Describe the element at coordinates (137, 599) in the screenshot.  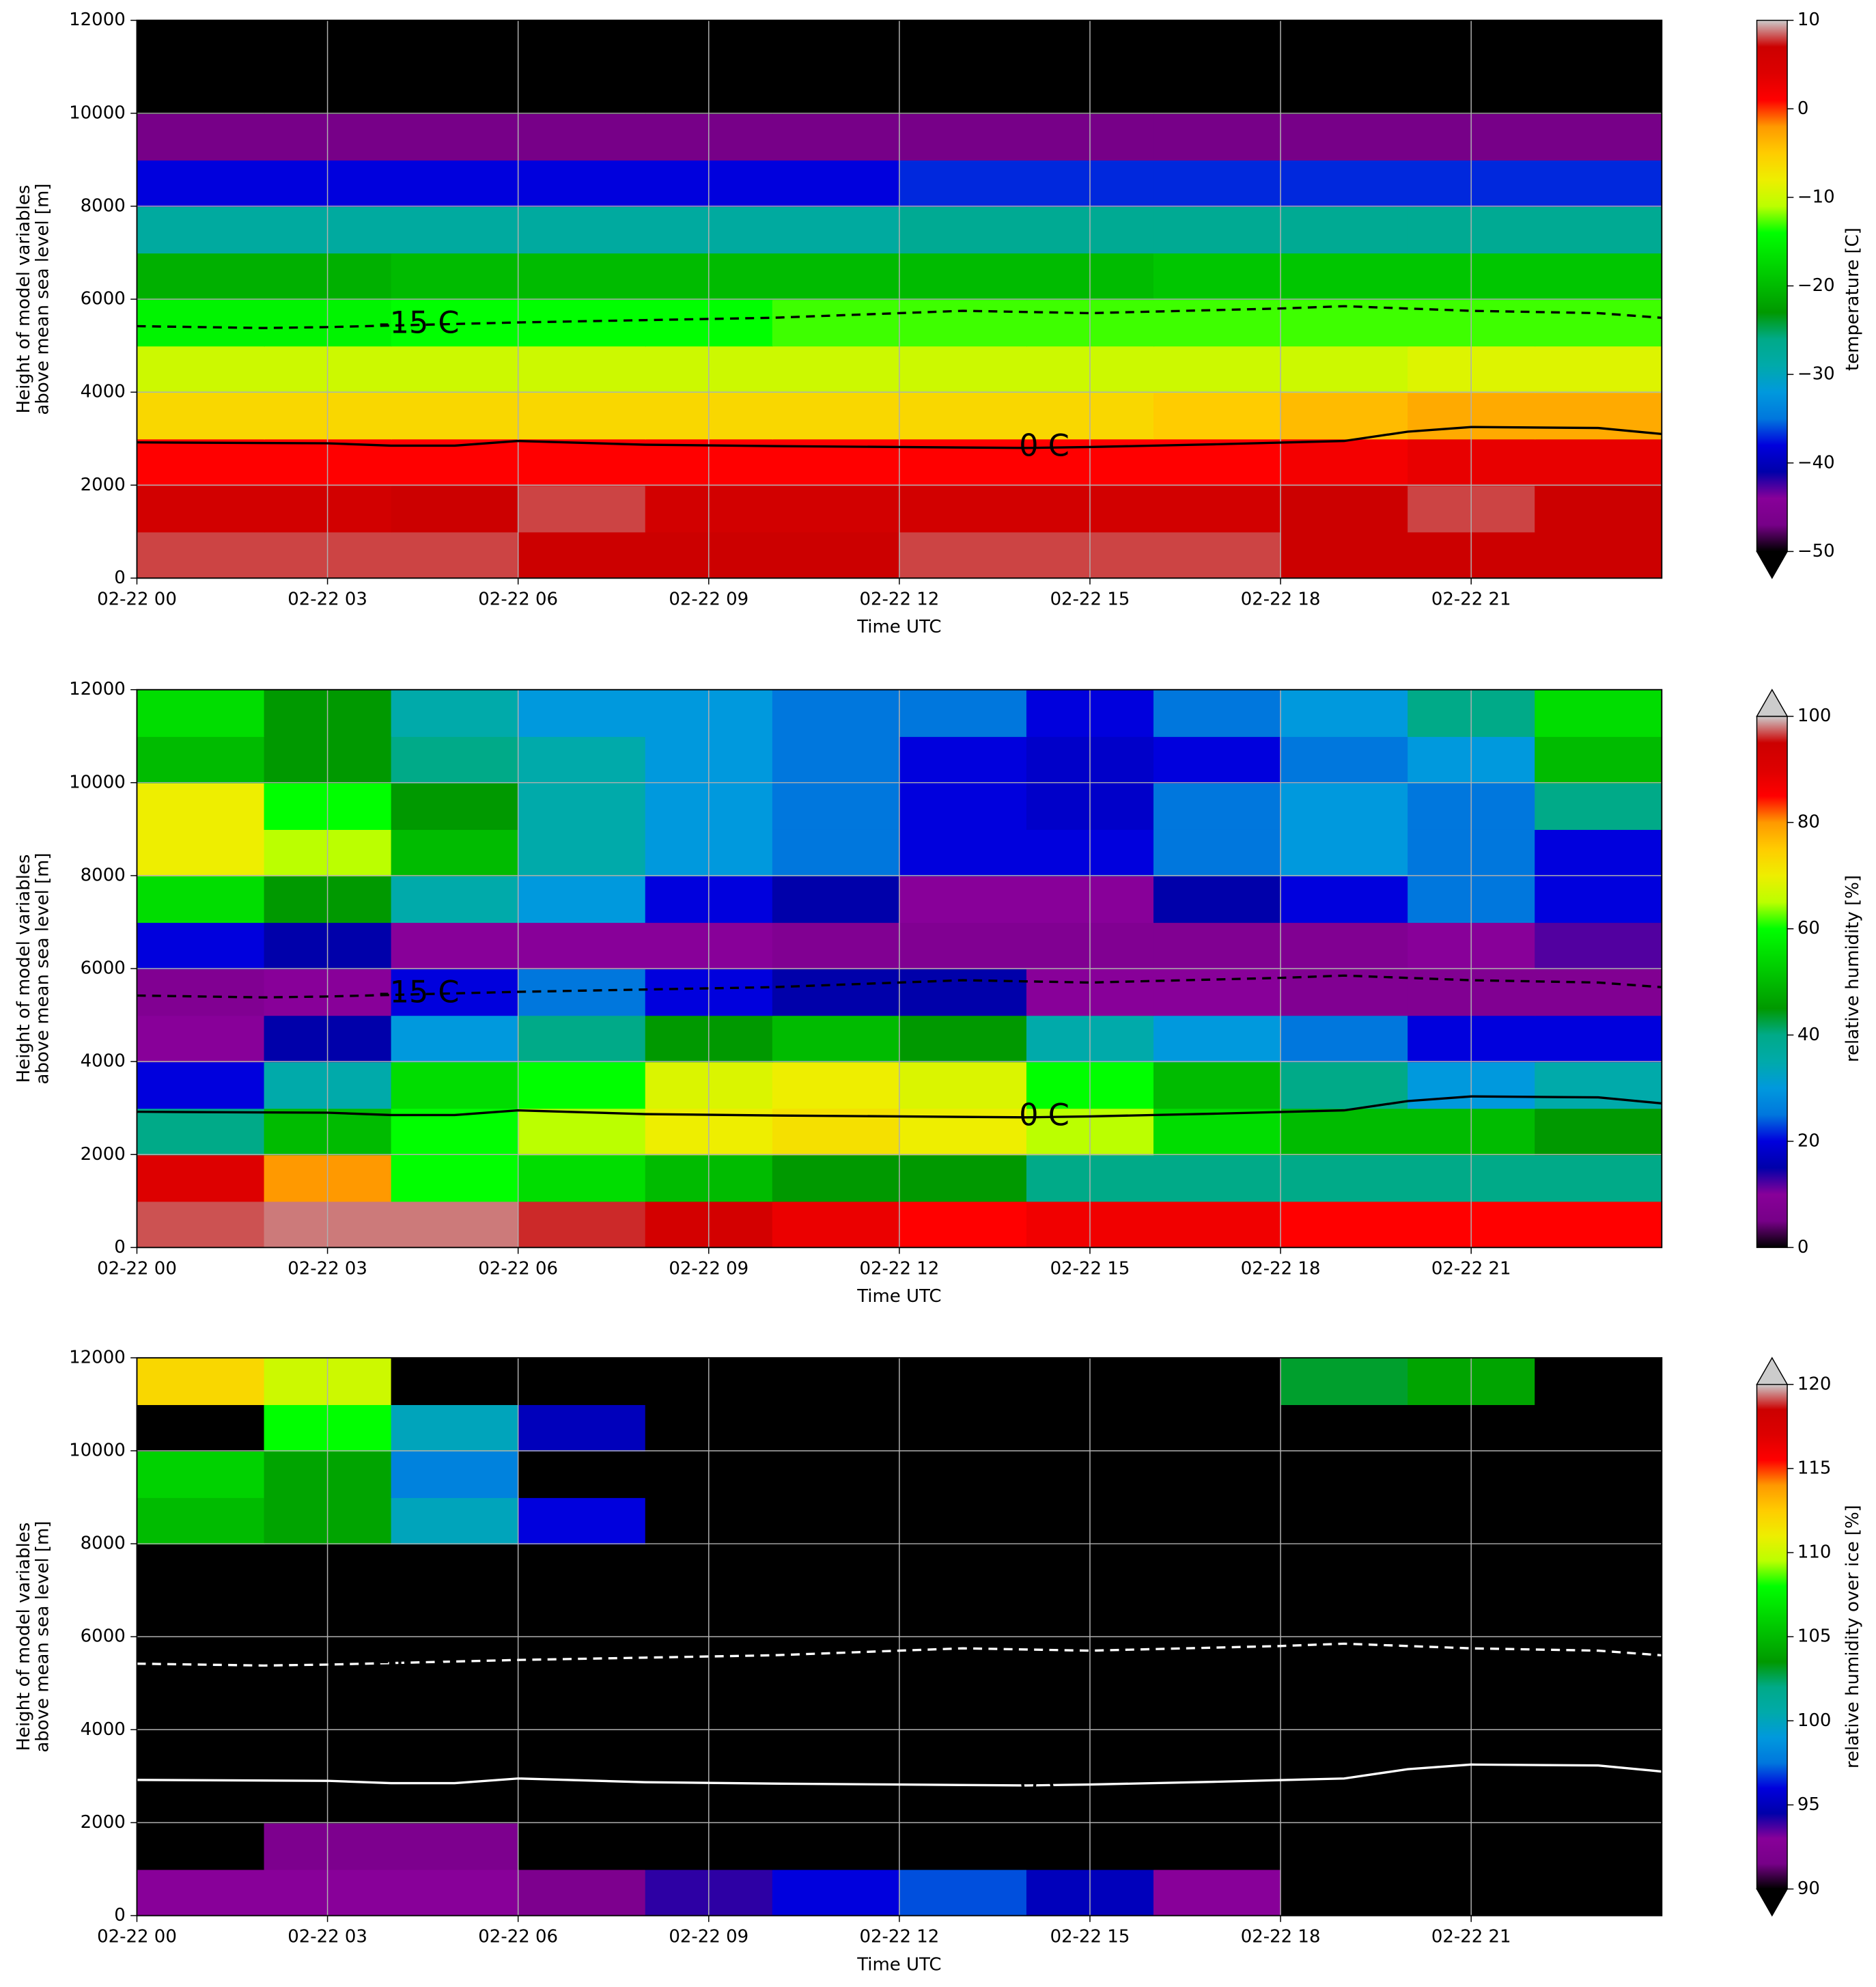
I see `x-tick-label: 02-22 00` at that location.